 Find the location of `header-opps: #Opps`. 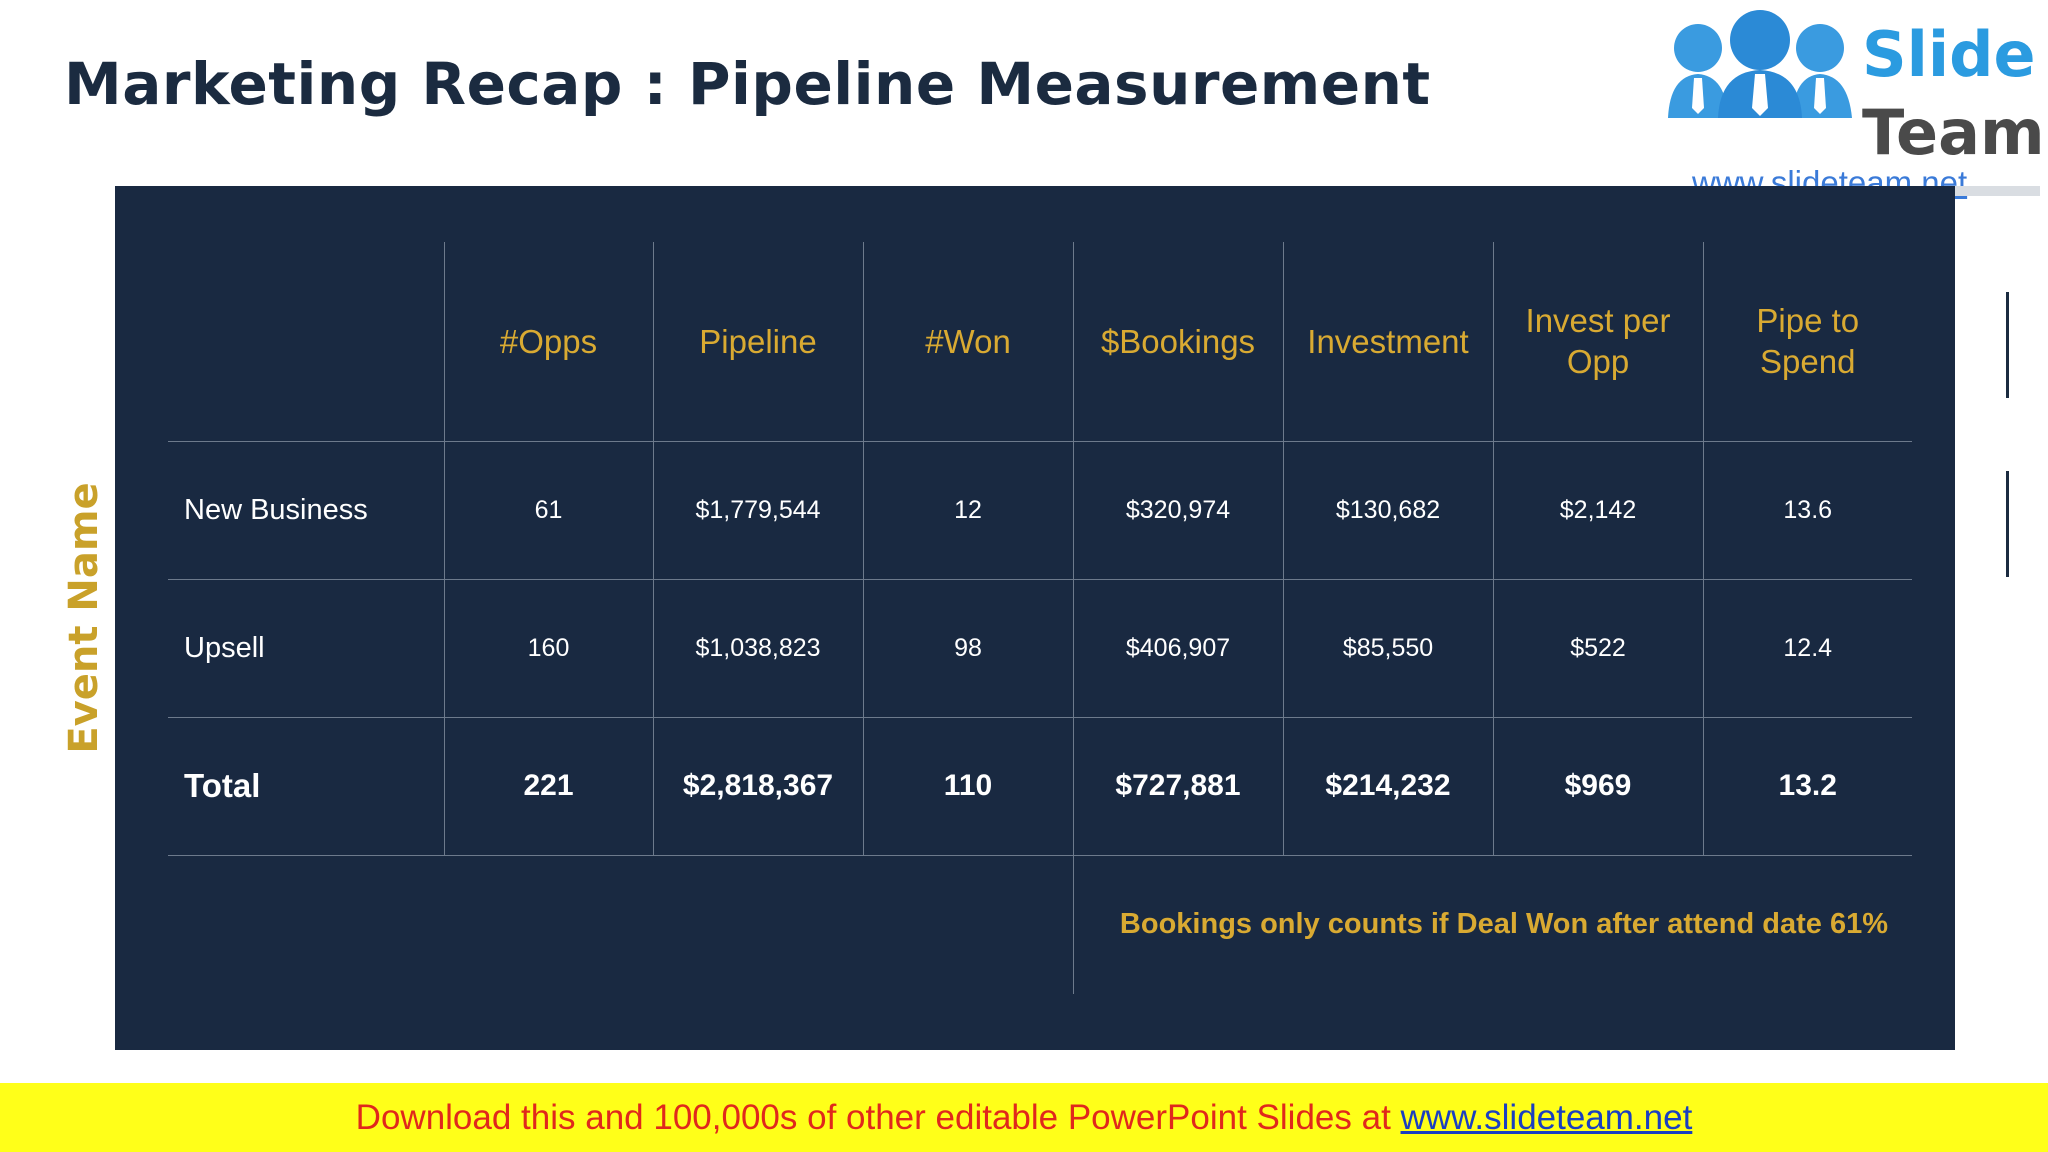

header-opps: #Opps is located at coordinates (548, 342).